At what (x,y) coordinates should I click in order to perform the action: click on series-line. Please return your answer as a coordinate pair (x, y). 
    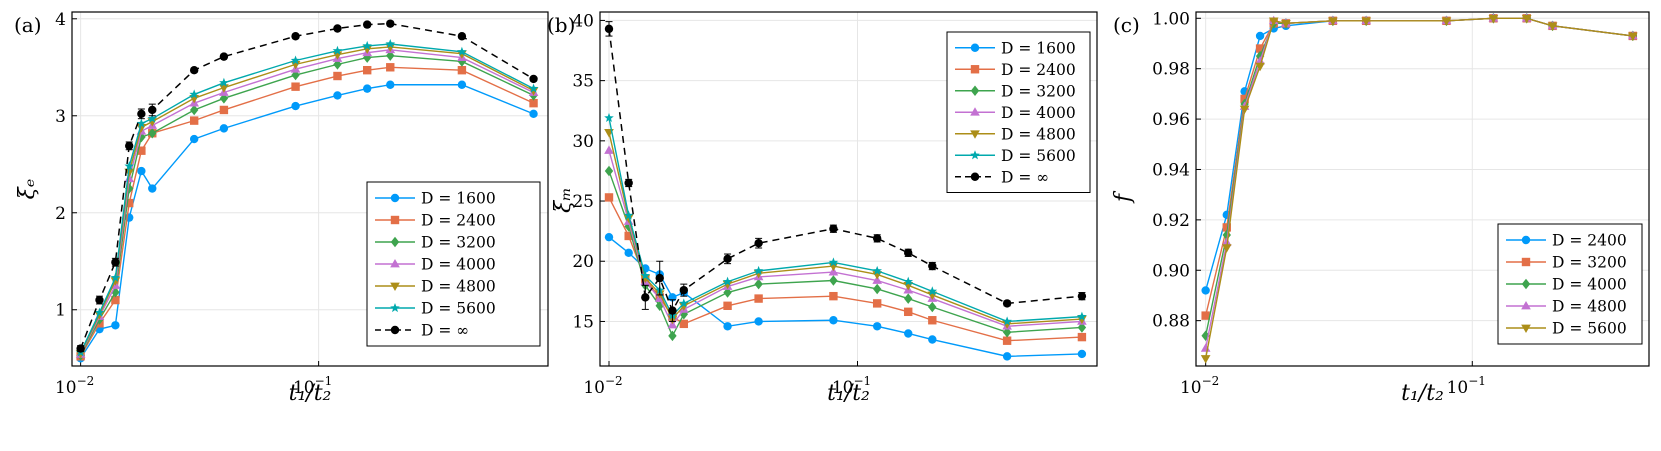
    Looking at the image, I should click on (845, 228).